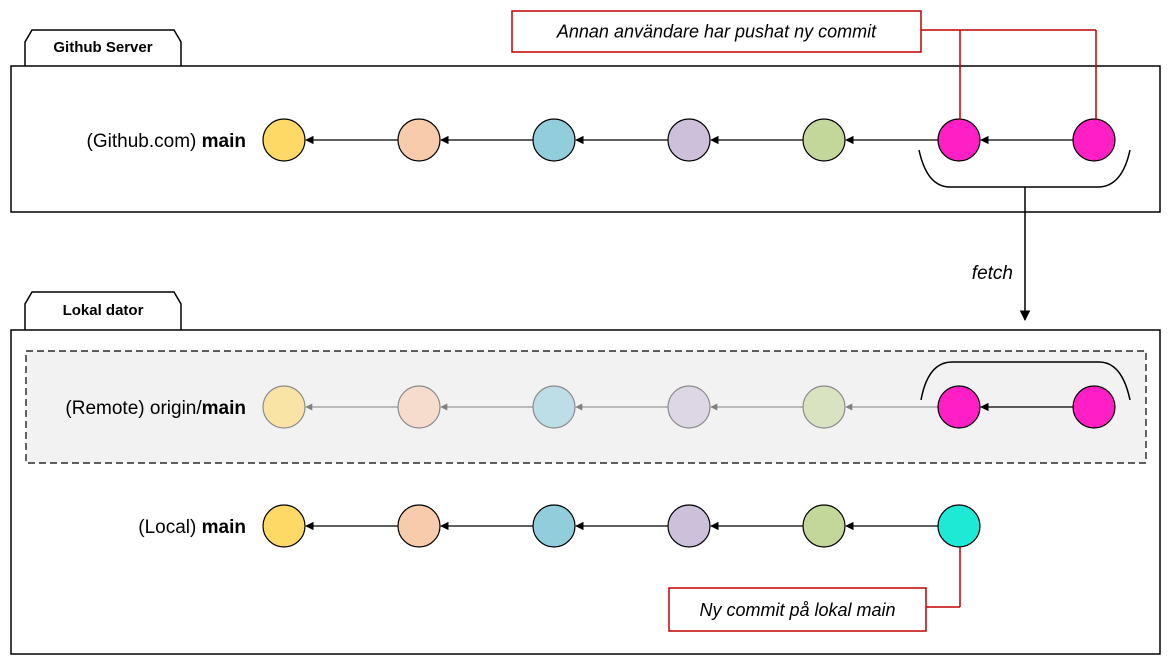 This screenshot has height=665, width=1171. I want to click on local-computer-tab, so click(103, 310).